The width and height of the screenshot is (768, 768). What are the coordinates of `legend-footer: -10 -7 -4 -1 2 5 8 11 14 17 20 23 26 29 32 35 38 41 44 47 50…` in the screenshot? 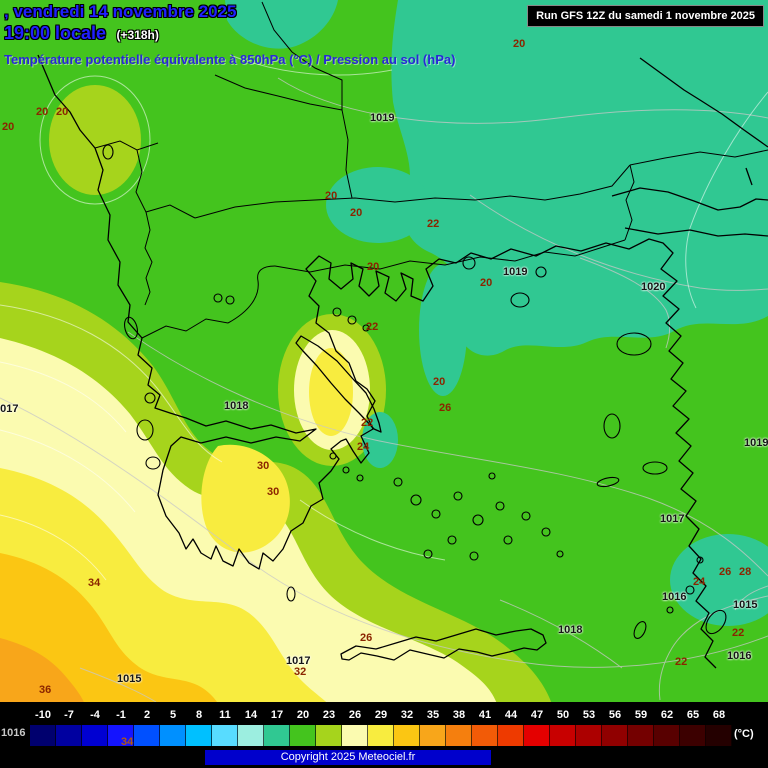 It's located at (384, 735).